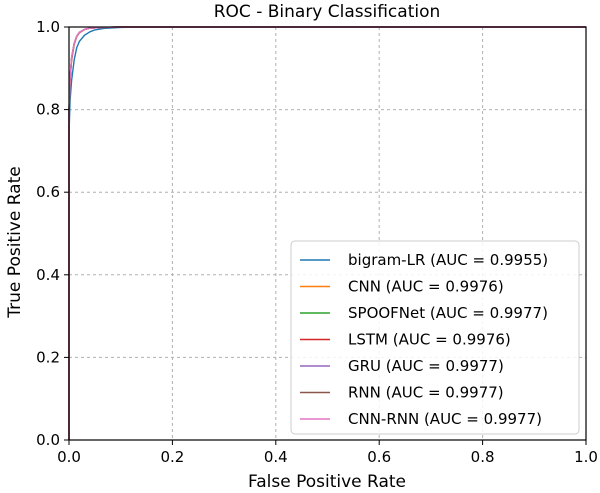 Image resolution: width=600 pixels, height=493 pixels. What do you see at coordinates (426, 366) in the screenshot?
I see `legend-label-4: GRU (AUC = 0.9977)` at bounding box center [426, 366].